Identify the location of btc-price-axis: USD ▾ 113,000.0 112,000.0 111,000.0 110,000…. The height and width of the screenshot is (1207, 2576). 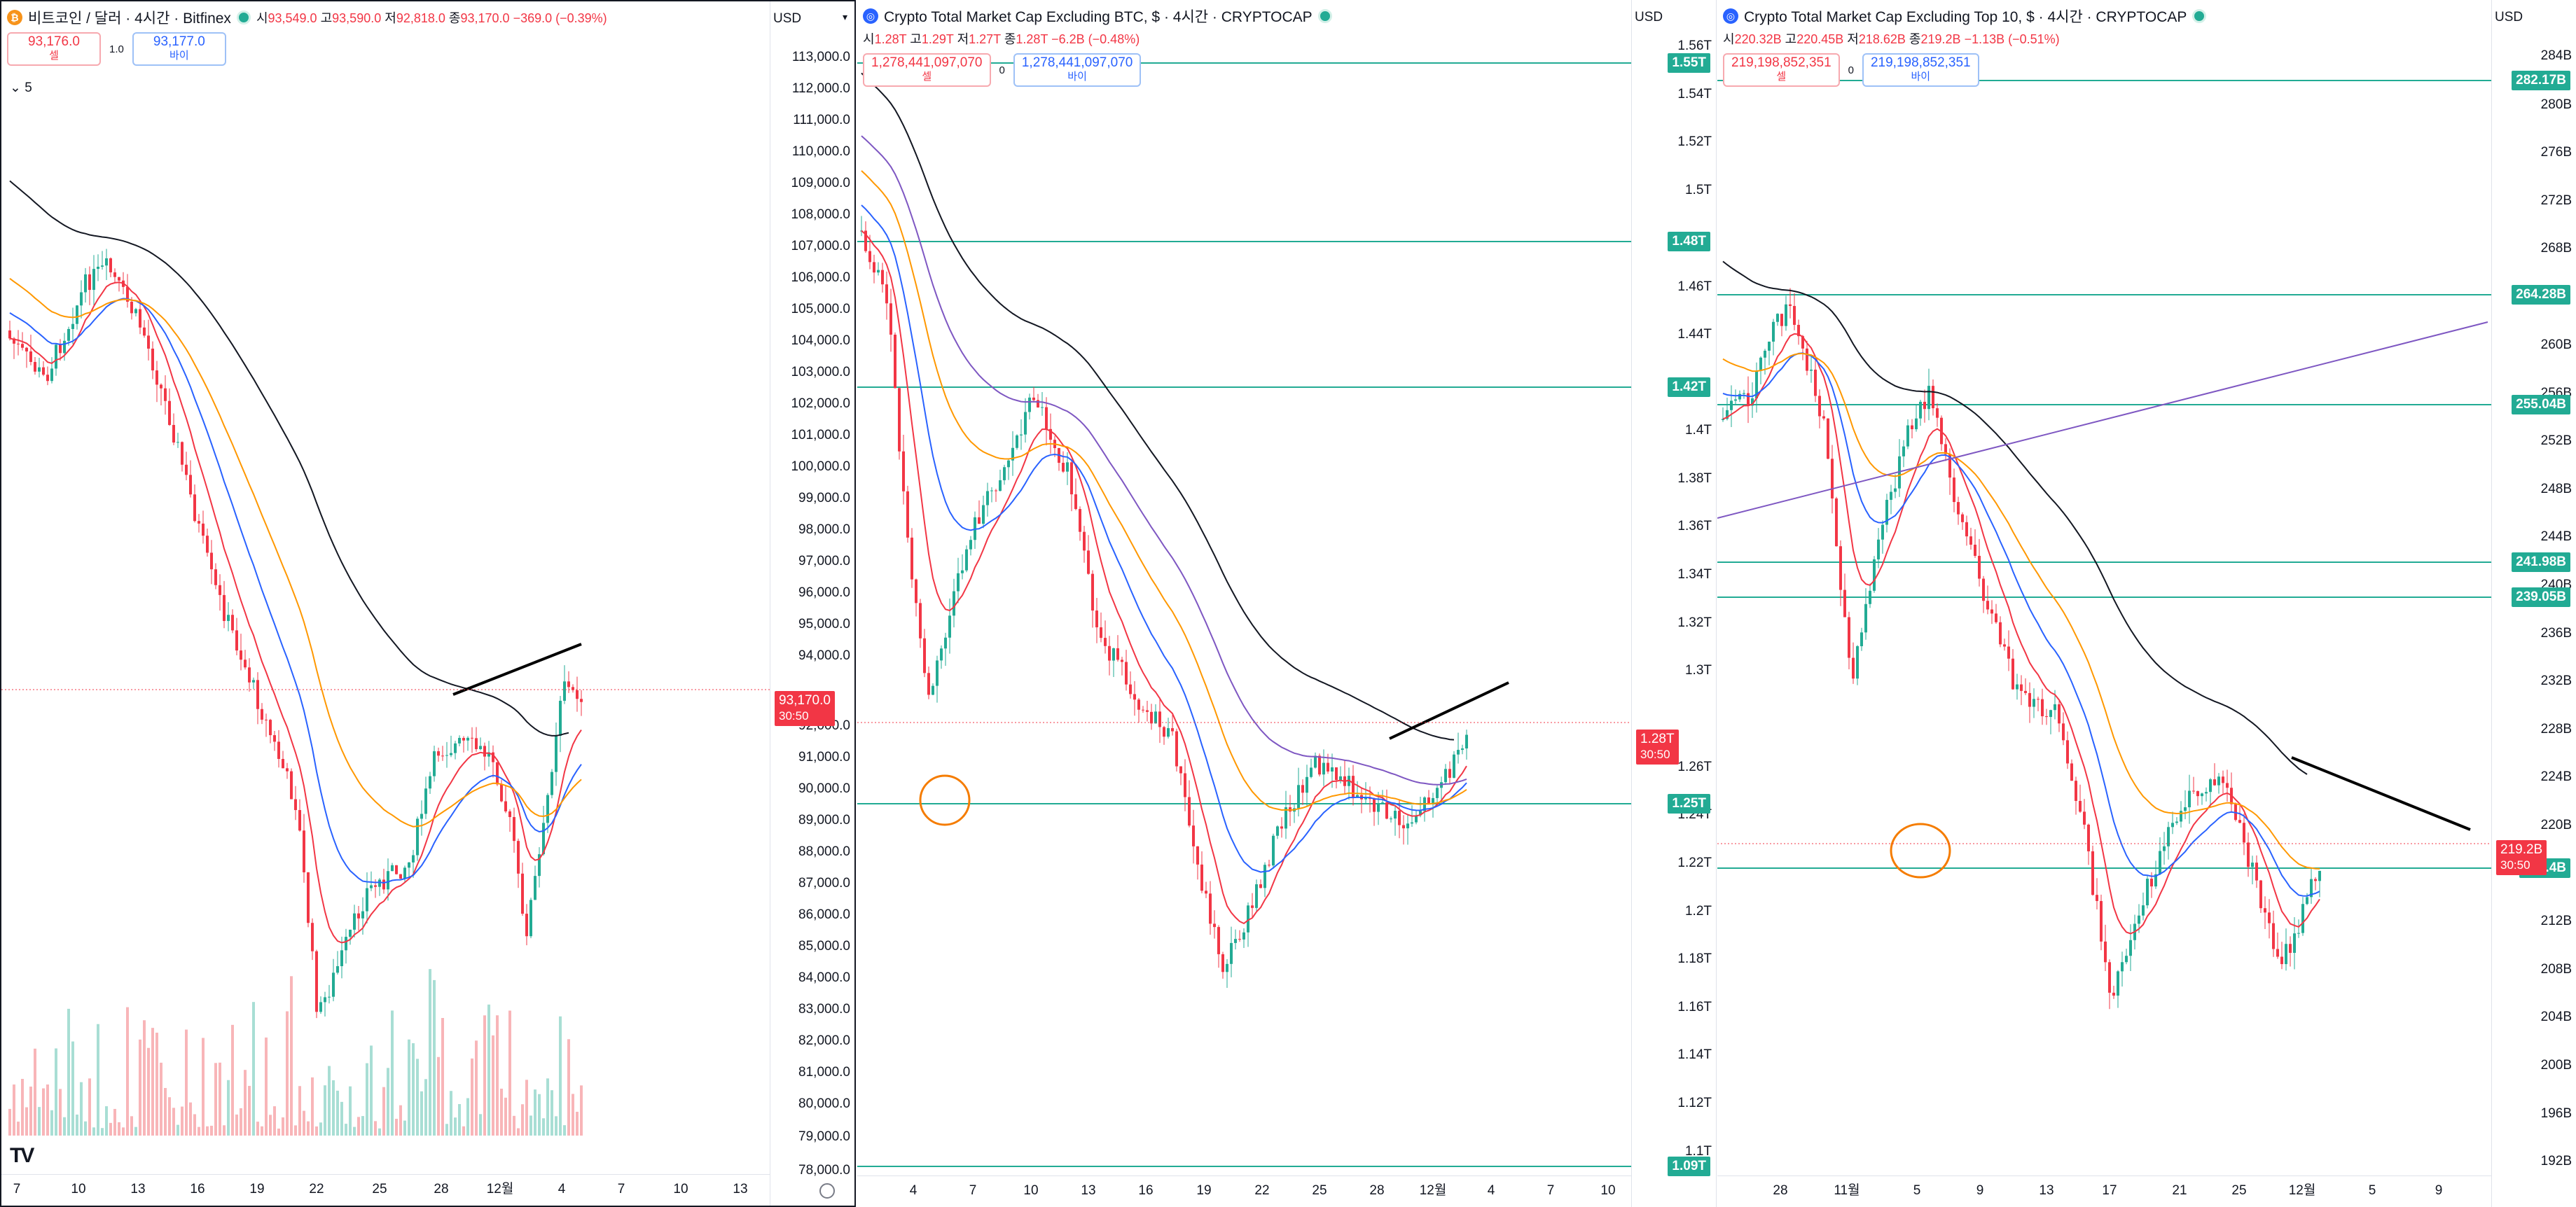
(812, 603).